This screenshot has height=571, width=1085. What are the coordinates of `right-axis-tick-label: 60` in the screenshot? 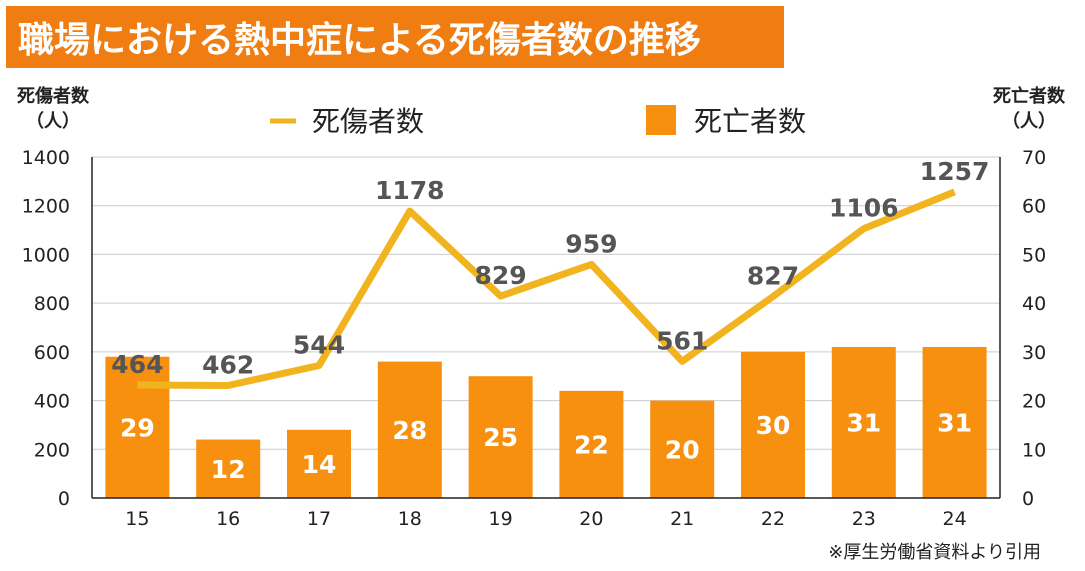 It's located at (1034, 207).